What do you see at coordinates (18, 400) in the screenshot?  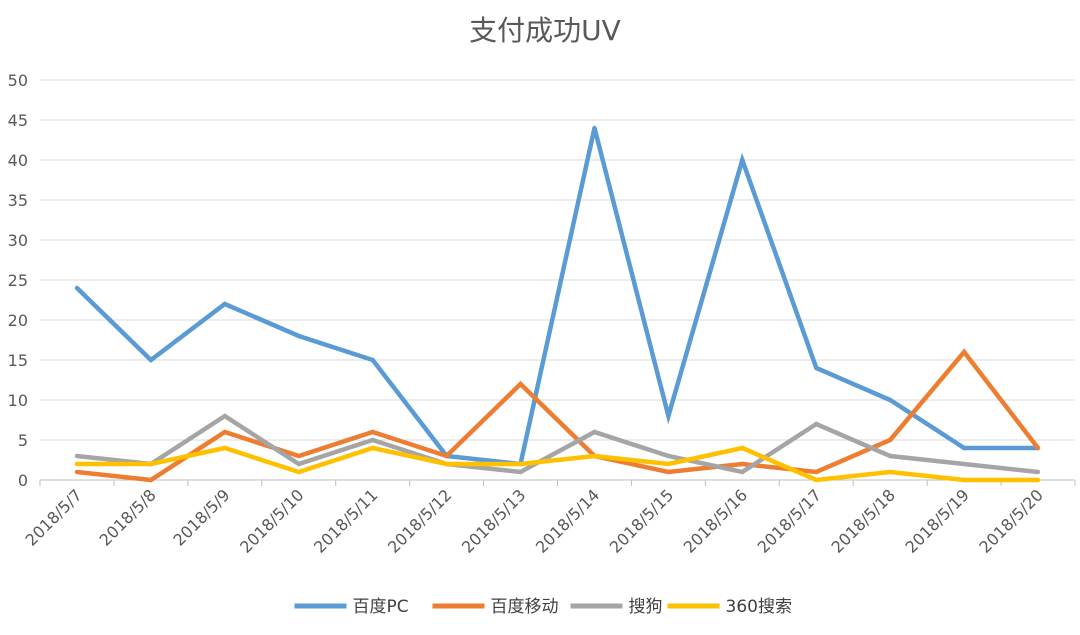 I see `y-tick-label: 10` at bounding box center [18, 400].